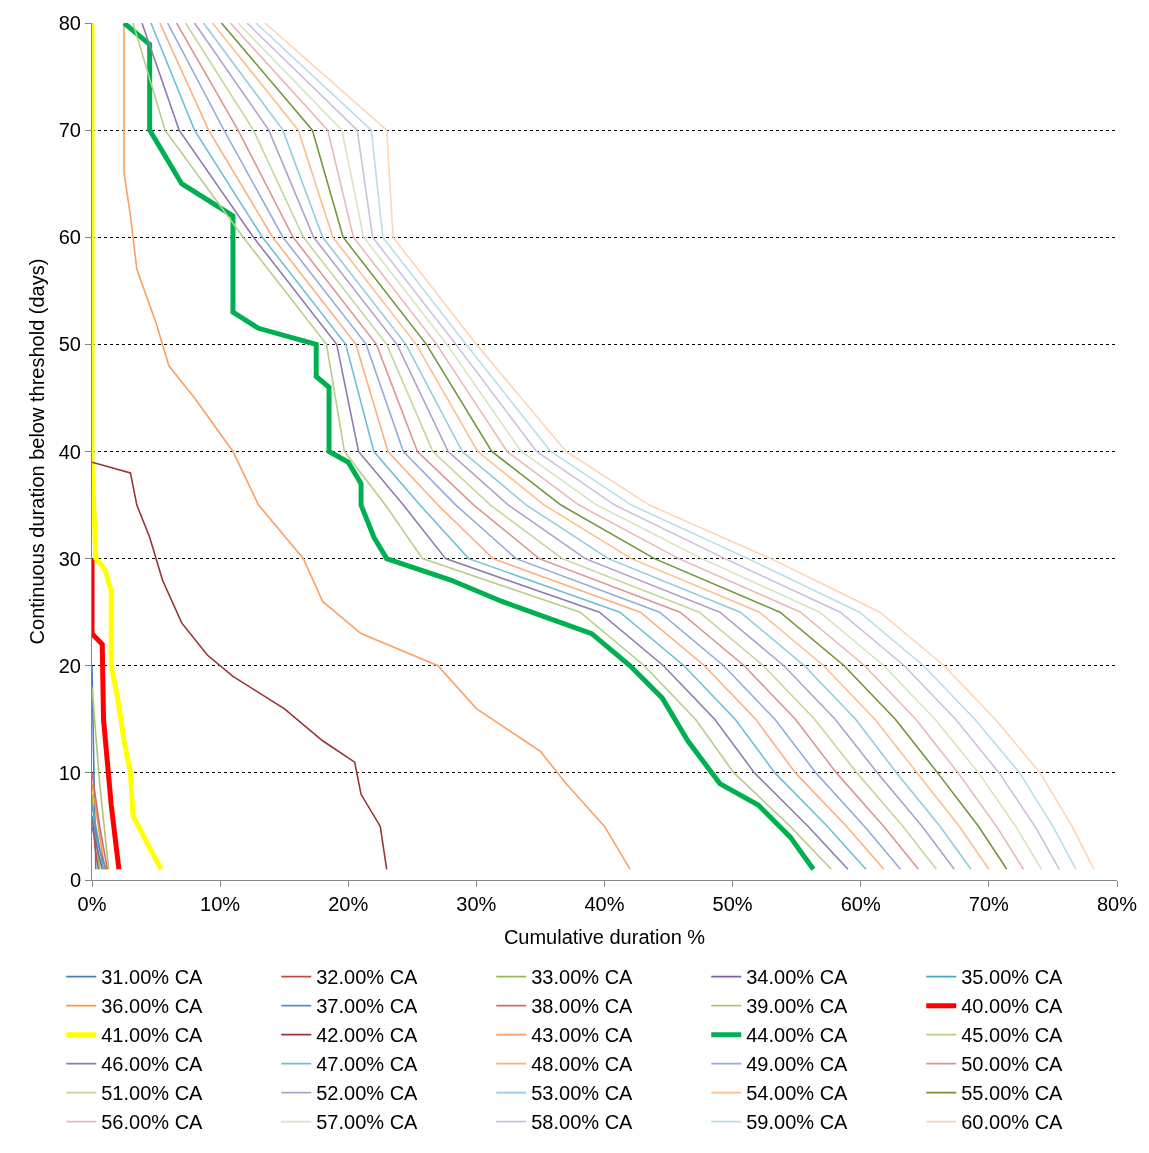  What do you see at coordinates (582, 977) in the screenshot?
I see `legend-label: 33.00% CA` at bounding box center [582, 977].